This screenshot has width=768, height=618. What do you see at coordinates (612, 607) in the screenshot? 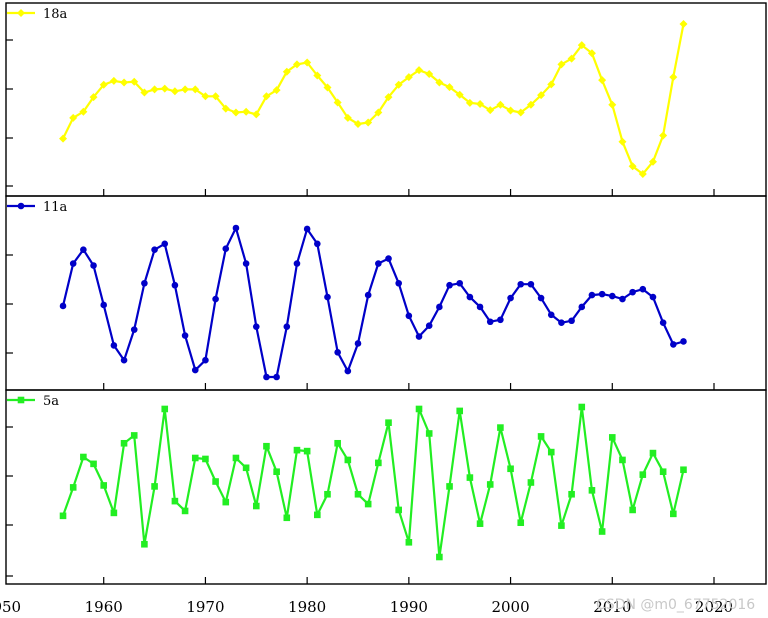
I see `x-tick-label: 2010` at bounding box center [612, 607].